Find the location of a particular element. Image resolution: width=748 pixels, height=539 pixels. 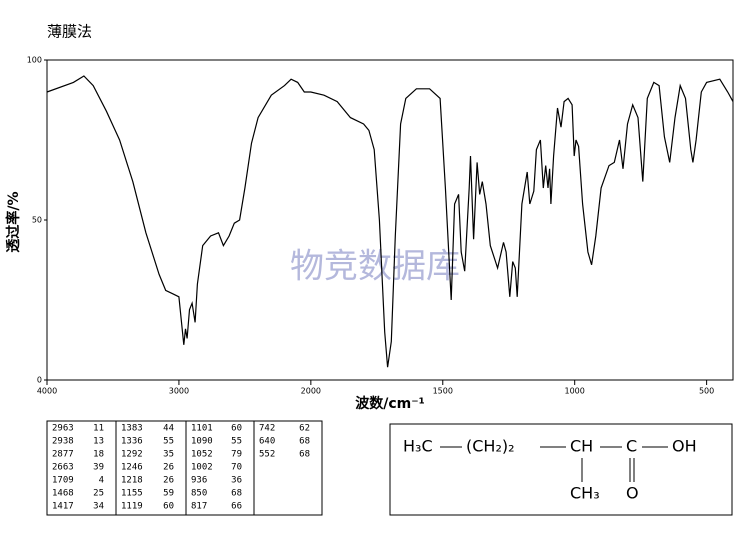

peak-transmittance: 70 is located at coordinates (236, 468).